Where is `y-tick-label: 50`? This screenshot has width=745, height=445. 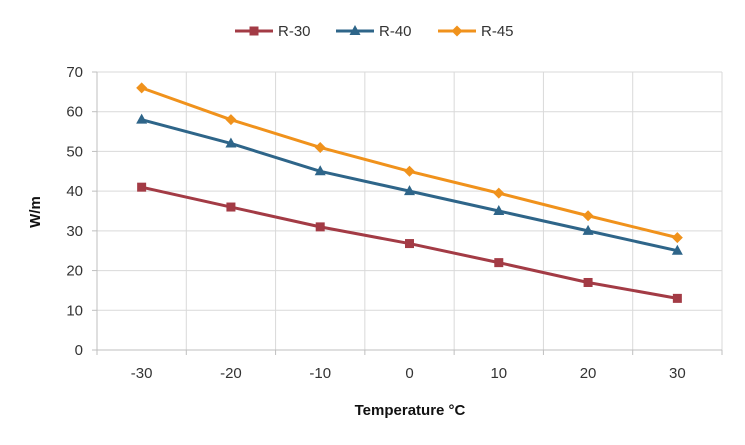
y-tick-label: 50 is located at coordinates (74, 151).